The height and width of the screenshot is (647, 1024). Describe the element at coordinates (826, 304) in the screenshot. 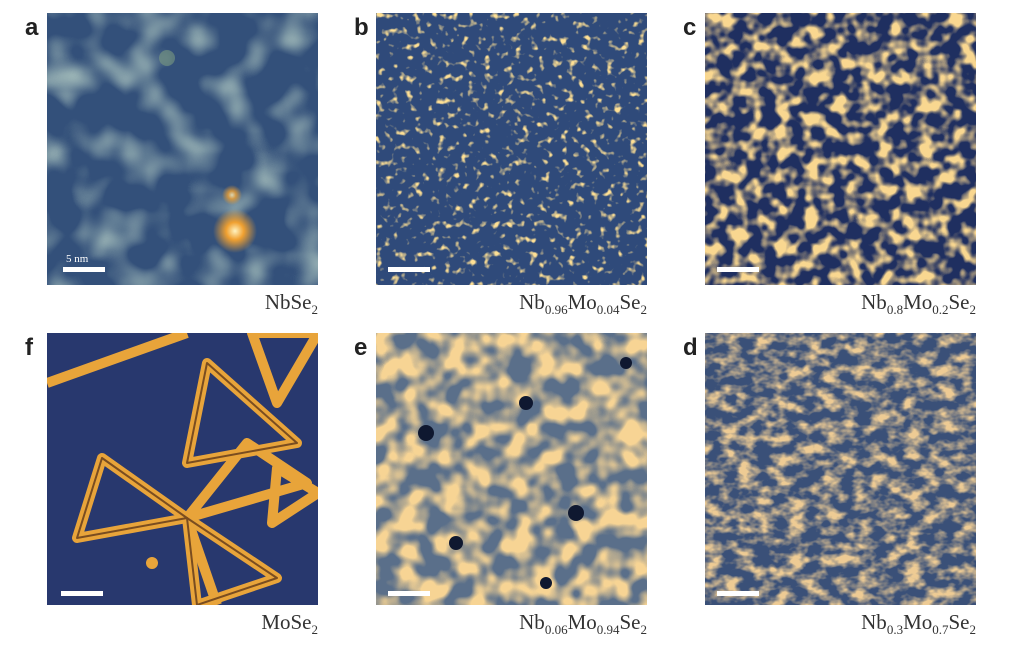

I see `panel-caption: Nb0.8Mo0.2Se2` at that location.